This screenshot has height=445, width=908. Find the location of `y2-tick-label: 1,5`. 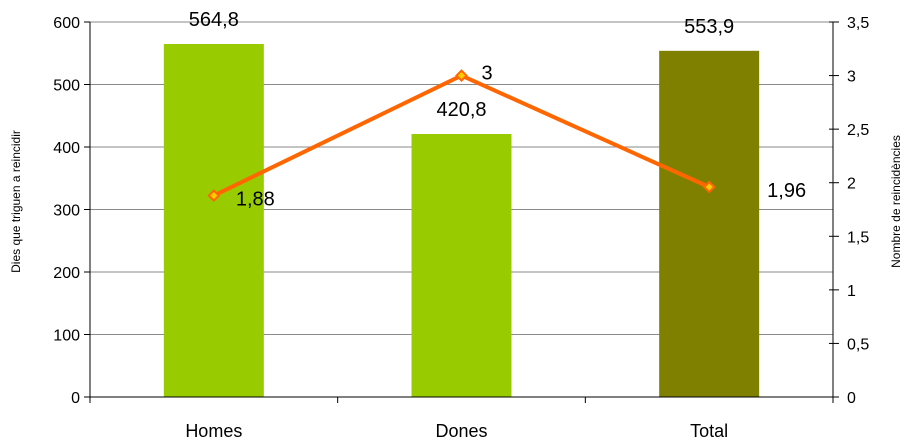

y2-tick-label: 1,5 is located at coordinates (858, 237).